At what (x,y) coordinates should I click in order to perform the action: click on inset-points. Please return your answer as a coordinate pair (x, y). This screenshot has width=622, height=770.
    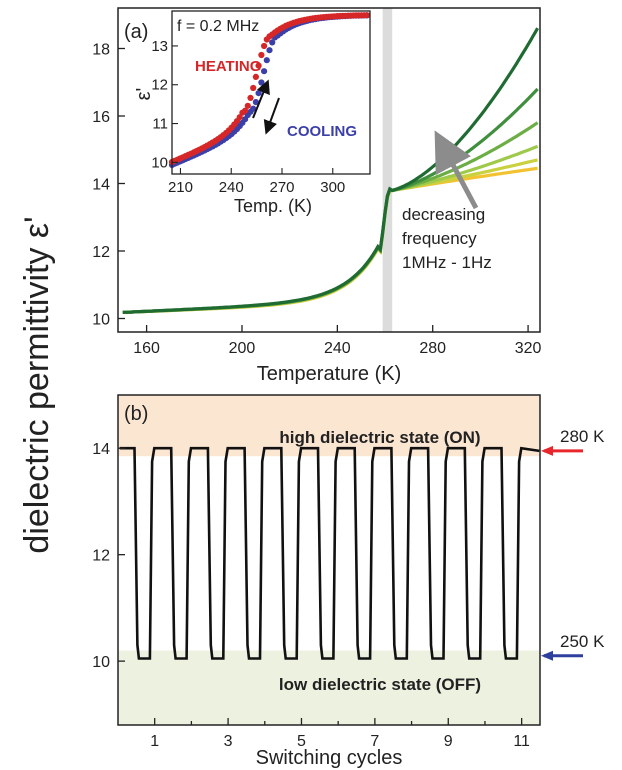
    Looking at the image, I should click on (269, 90).